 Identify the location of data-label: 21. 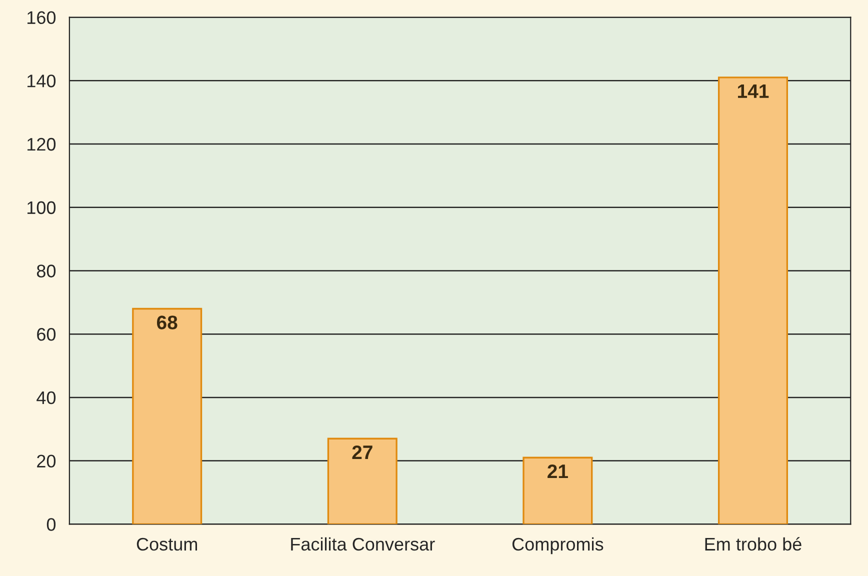
(558, 471).